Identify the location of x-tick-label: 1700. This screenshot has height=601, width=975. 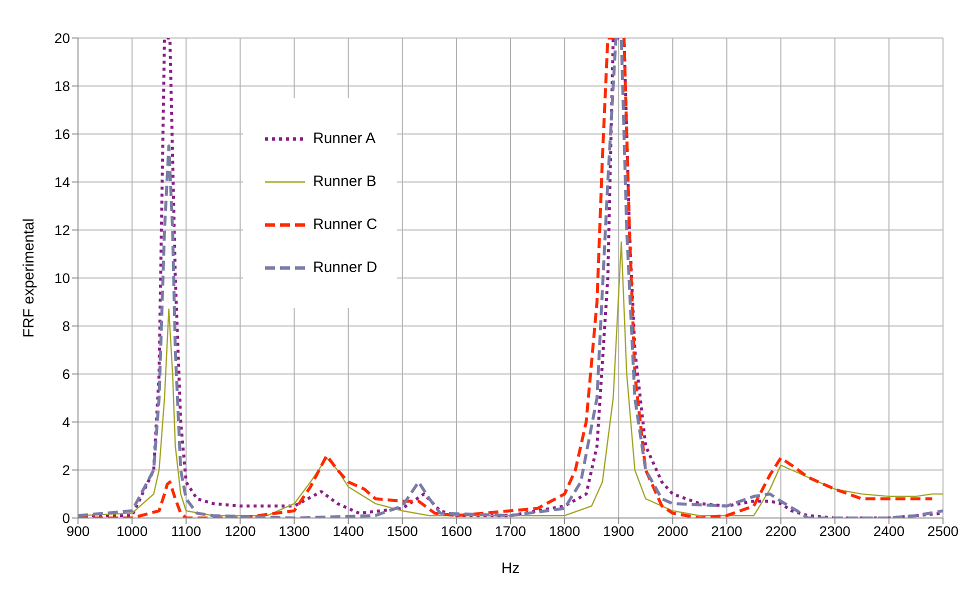
(510, 530).